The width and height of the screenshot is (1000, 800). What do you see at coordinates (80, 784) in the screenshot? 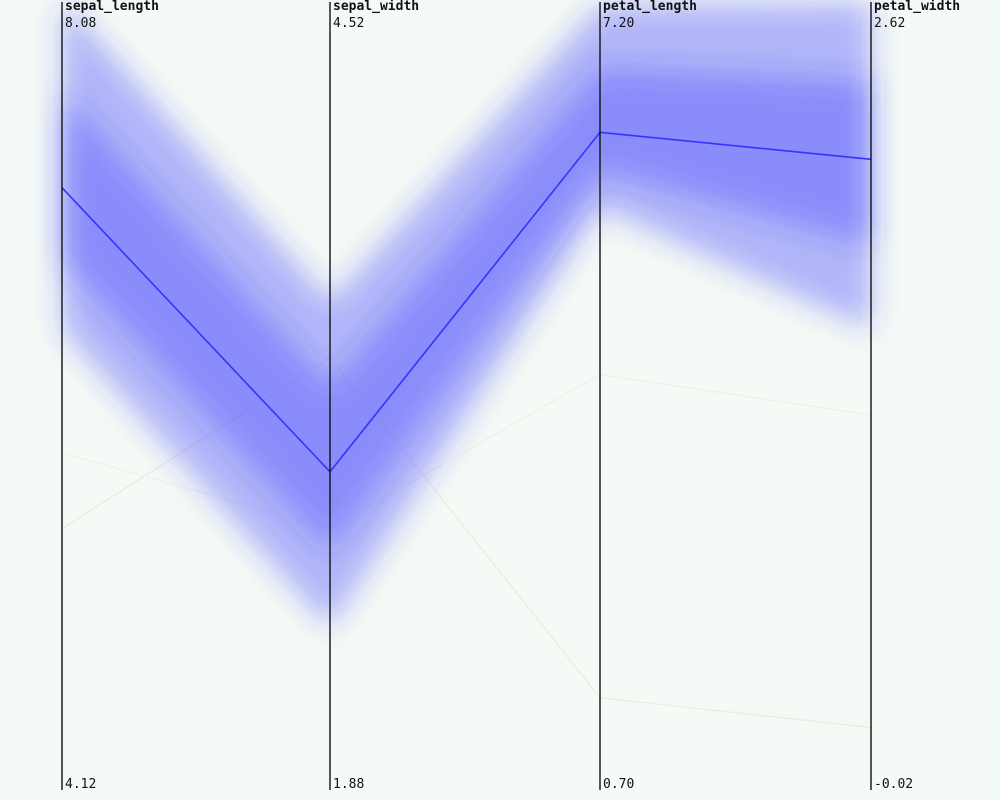
I see `axis-min-label-sepal_length: 4.12` at bounding box center [80, 784].